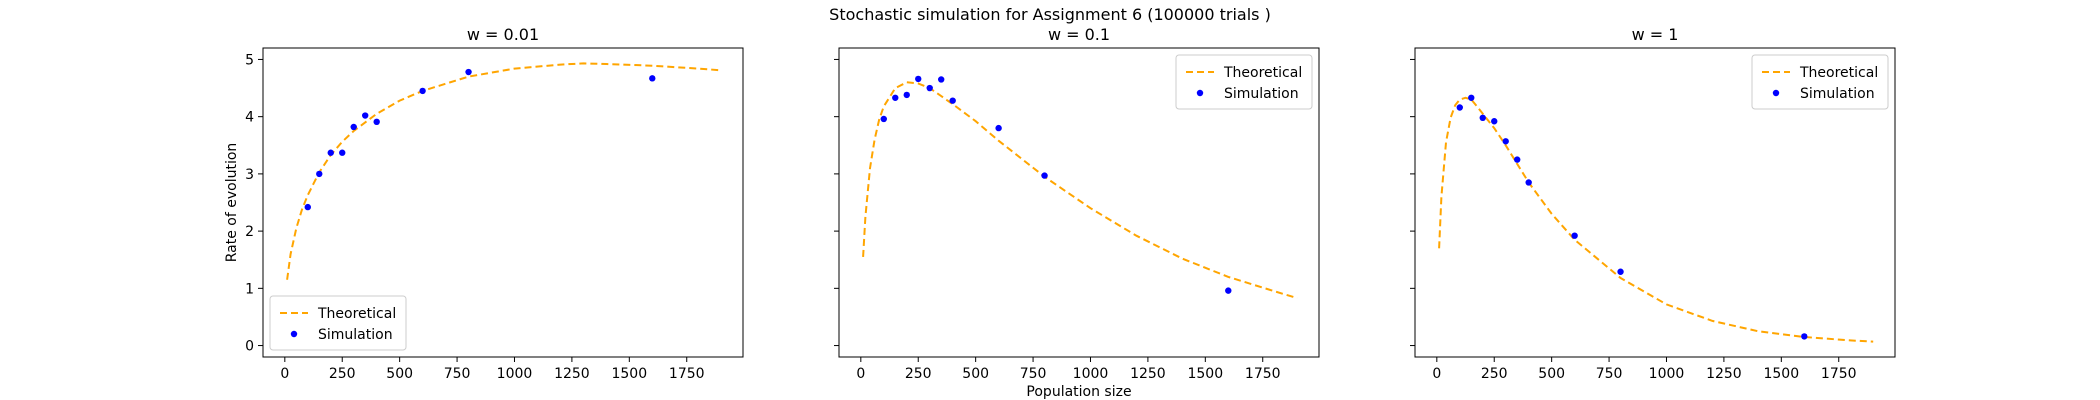  I want to click on y-tick-label: 2, so click(249, 232).